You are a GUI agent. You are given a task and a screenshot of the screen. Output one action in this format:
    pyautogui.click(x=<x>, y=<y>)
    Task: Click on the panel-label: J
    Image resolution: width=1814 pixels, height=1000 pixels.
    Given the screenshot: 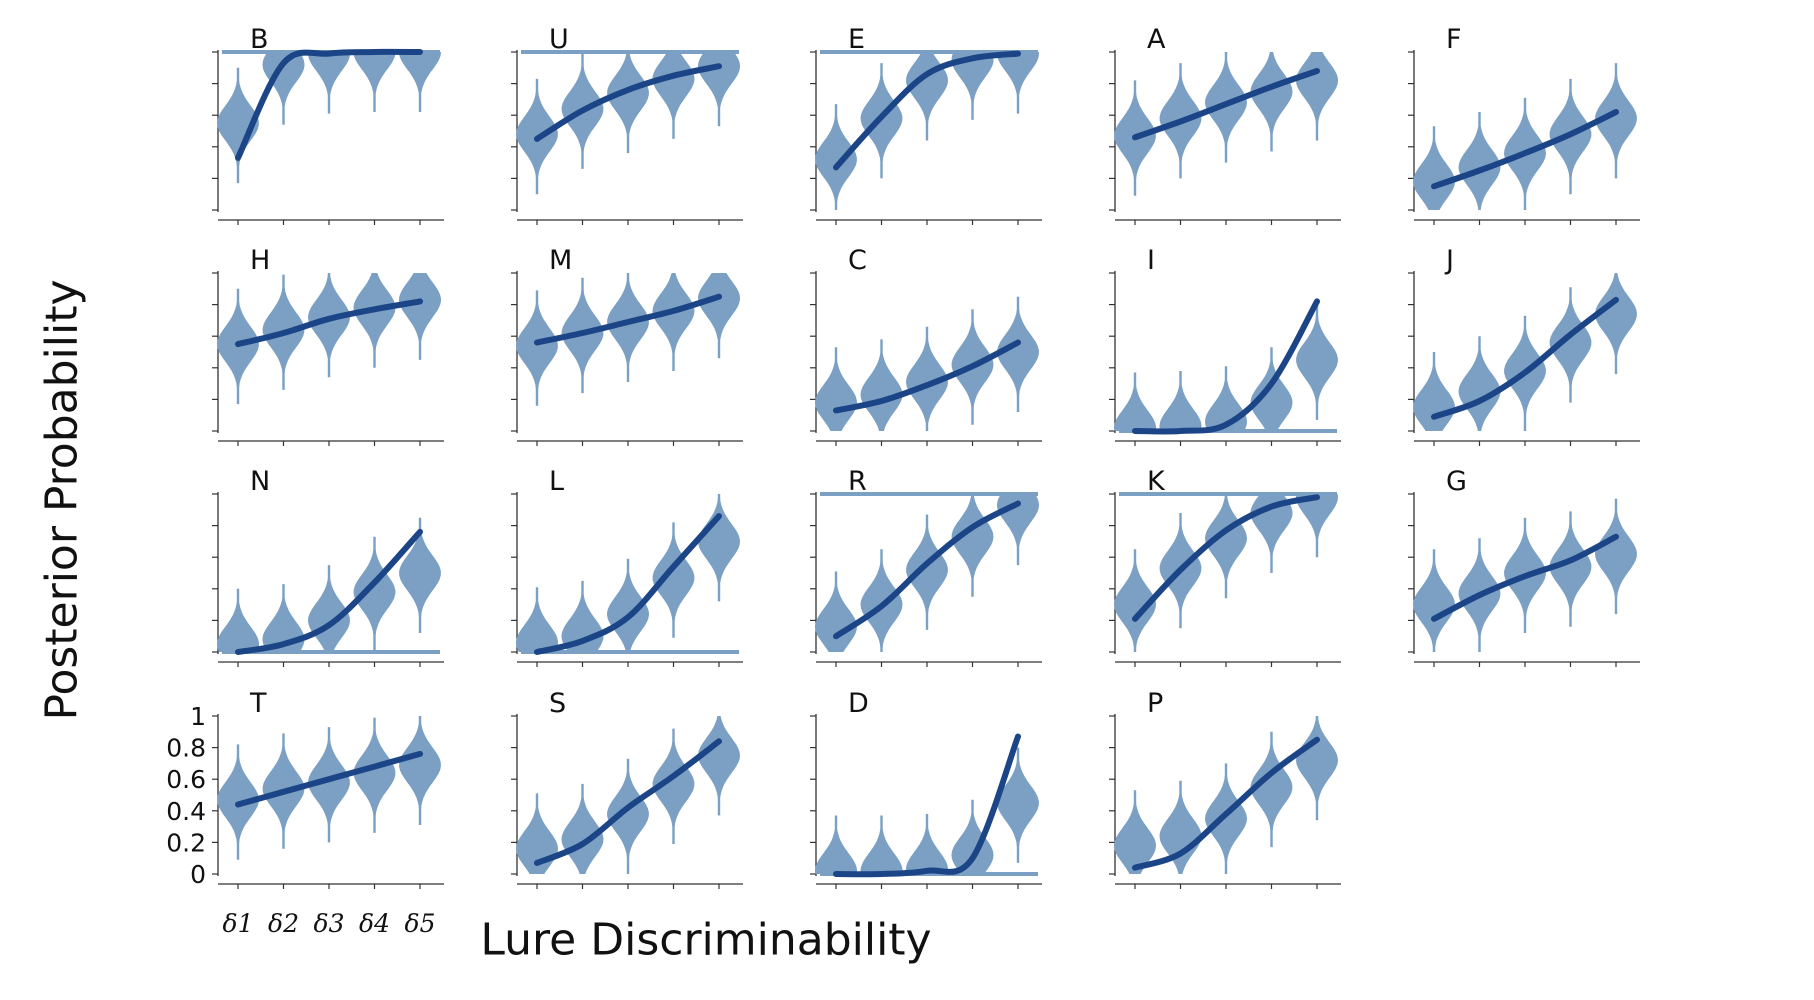 What is the action you would take?
    pyautogui.click(x=1449, y=260)
    